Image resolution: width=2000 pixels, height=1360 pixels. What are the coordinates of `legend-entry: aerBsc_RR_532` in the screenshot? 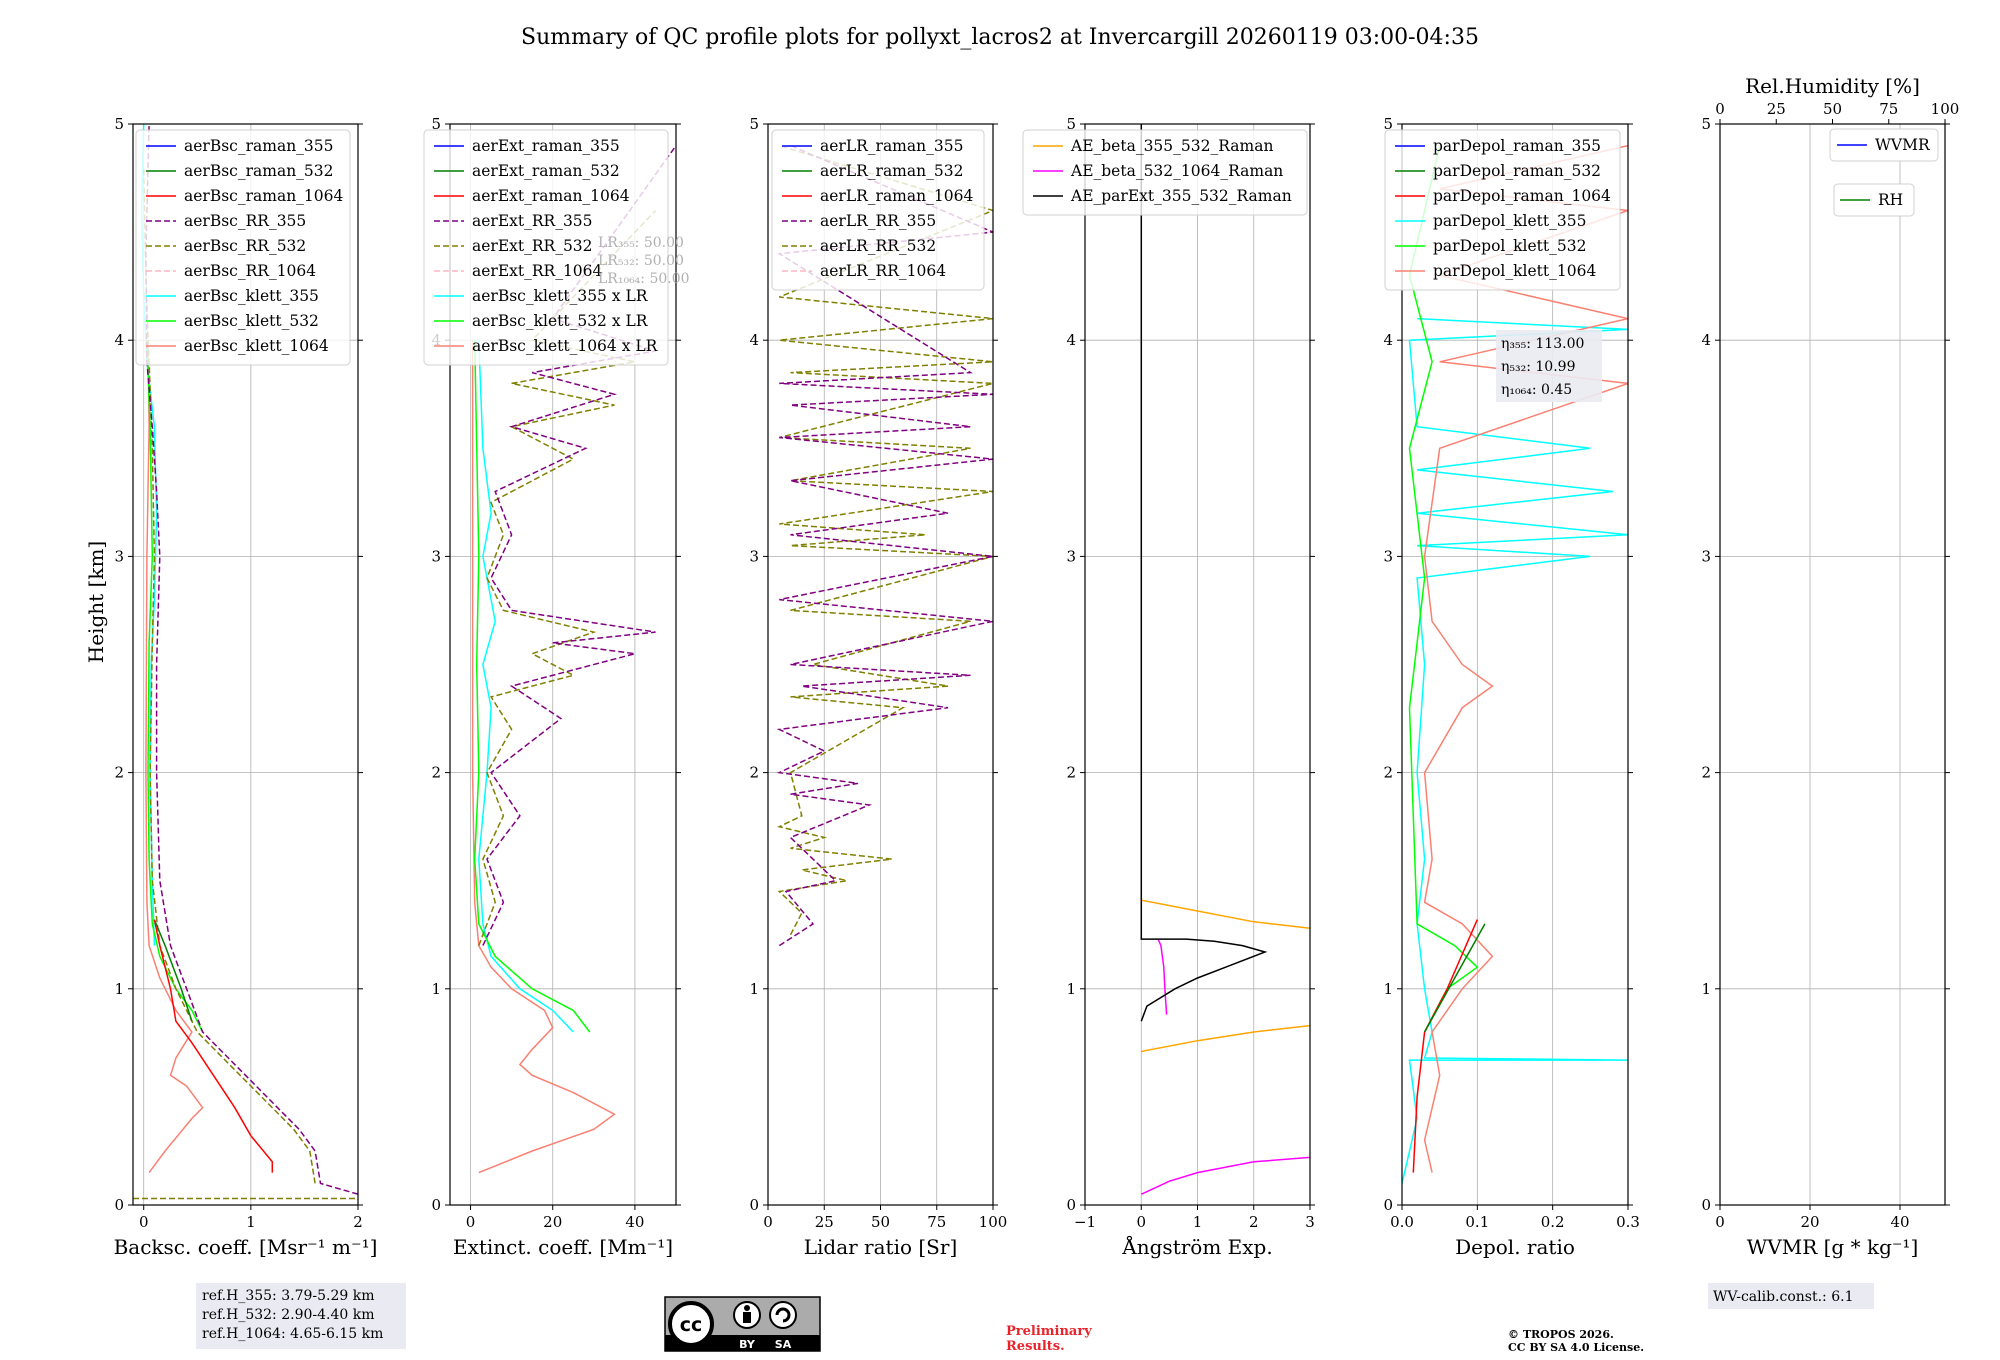 It's located at (245, 246).